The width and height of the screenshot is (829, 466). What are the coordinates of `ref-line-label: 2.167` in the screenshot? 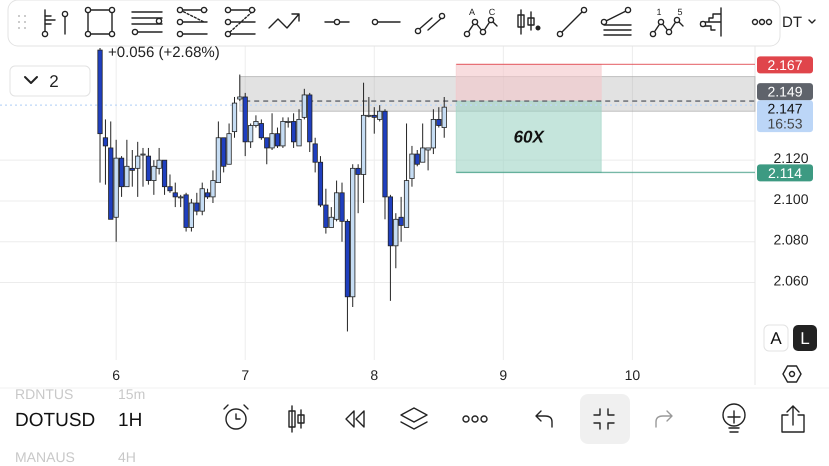 It's located at (785, 64).